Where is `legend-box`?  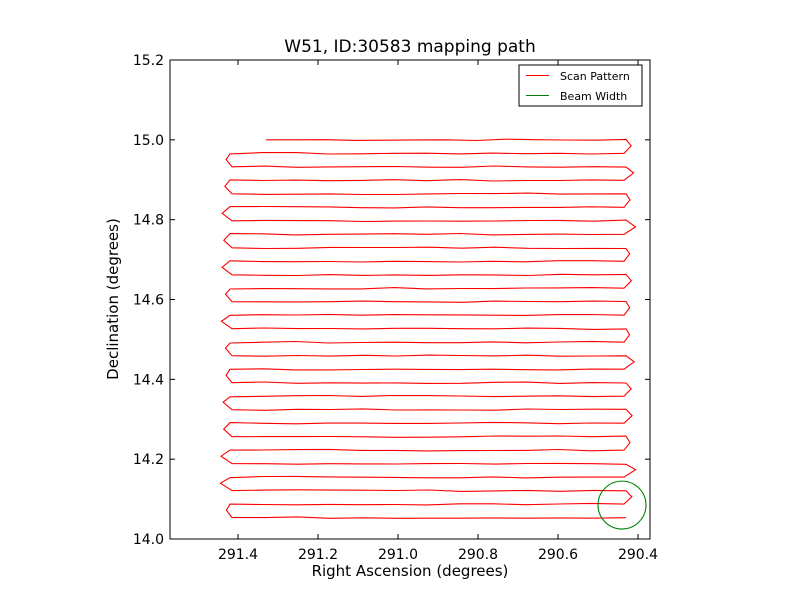
legend-box is located at coordinates (580, 85).